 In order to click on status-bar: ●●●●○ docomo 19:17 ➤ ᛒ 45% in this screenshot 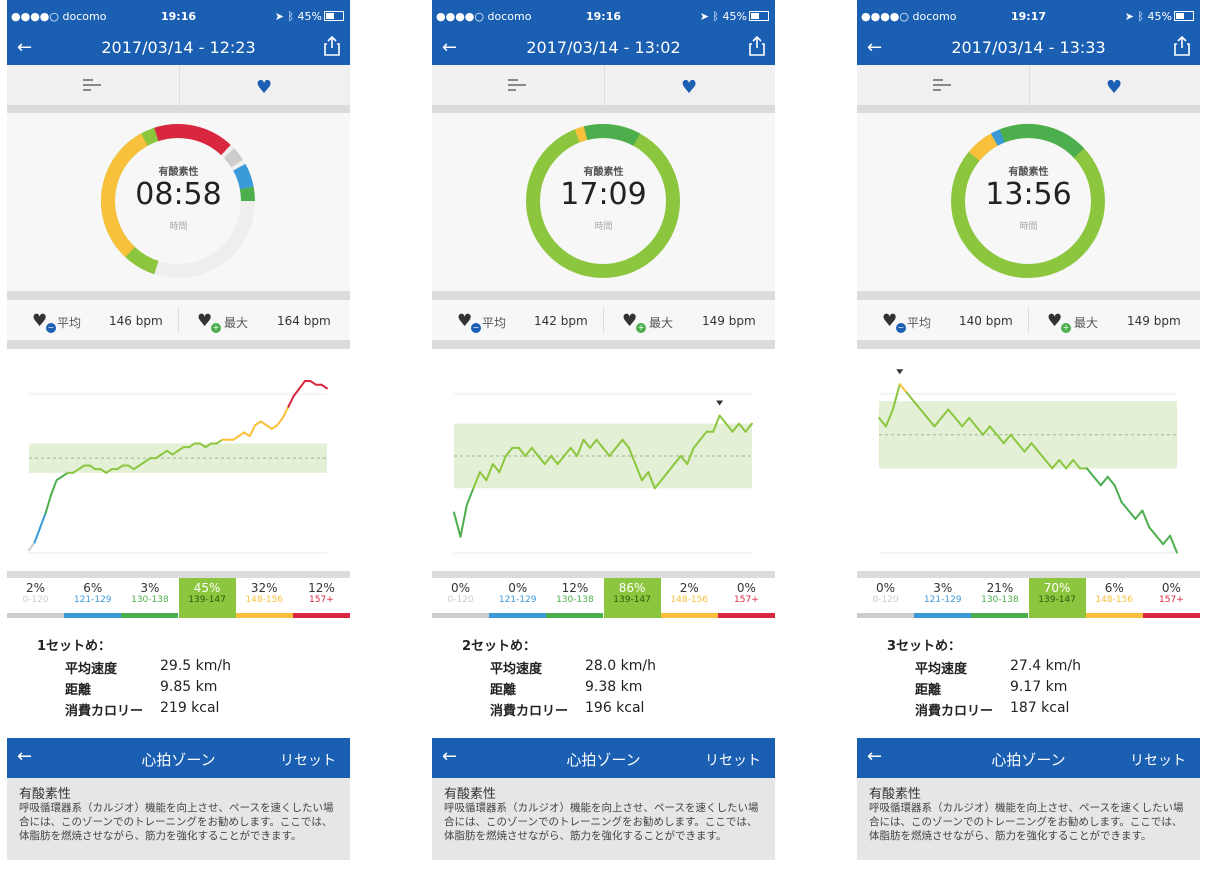, I will do `click(1028, 16)`.